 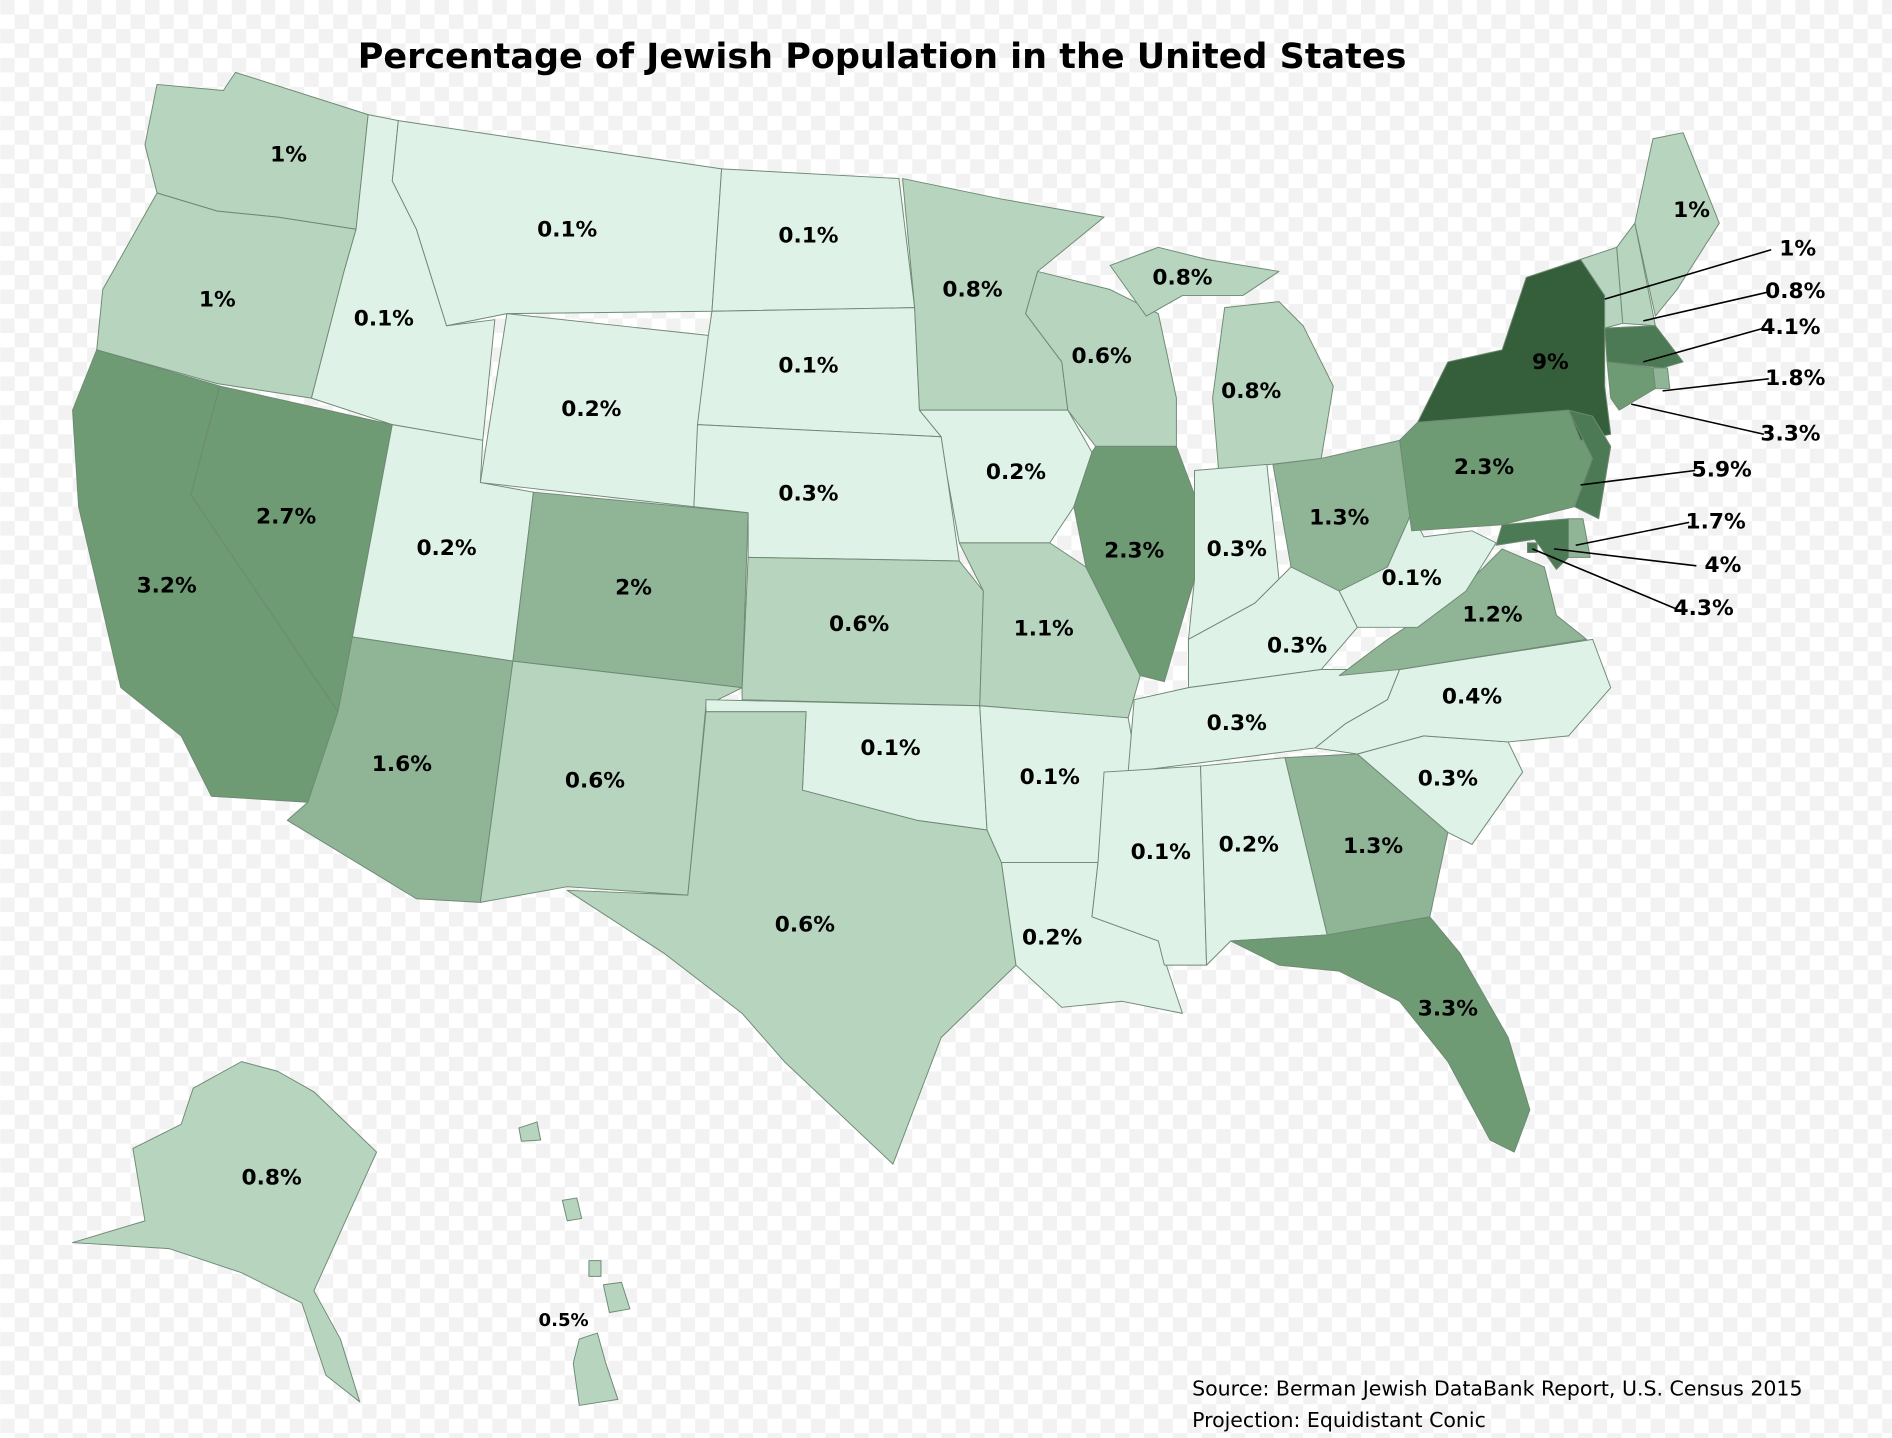 What do you see at coordinates (1790, 327) in the screenshot?
I see `region-label: 4.1%` at bounding box center [1790, 327].